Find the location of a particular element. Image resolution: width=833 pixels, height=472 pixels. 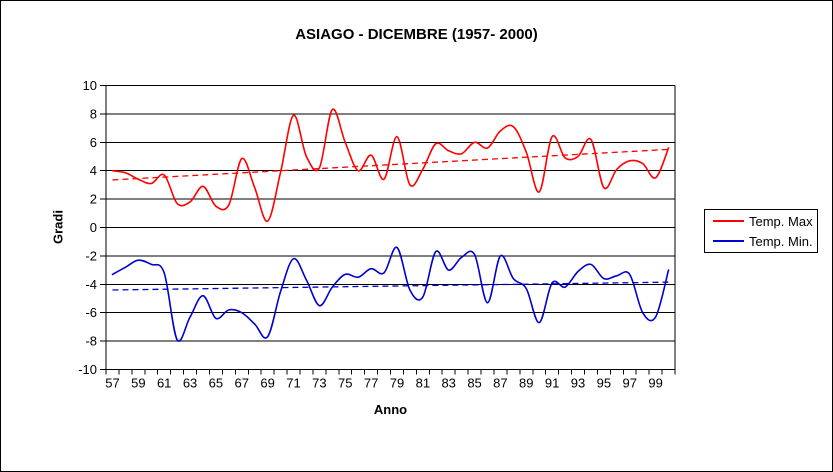

x-tick-label-59: 59 is located at coordinates (138, 383).